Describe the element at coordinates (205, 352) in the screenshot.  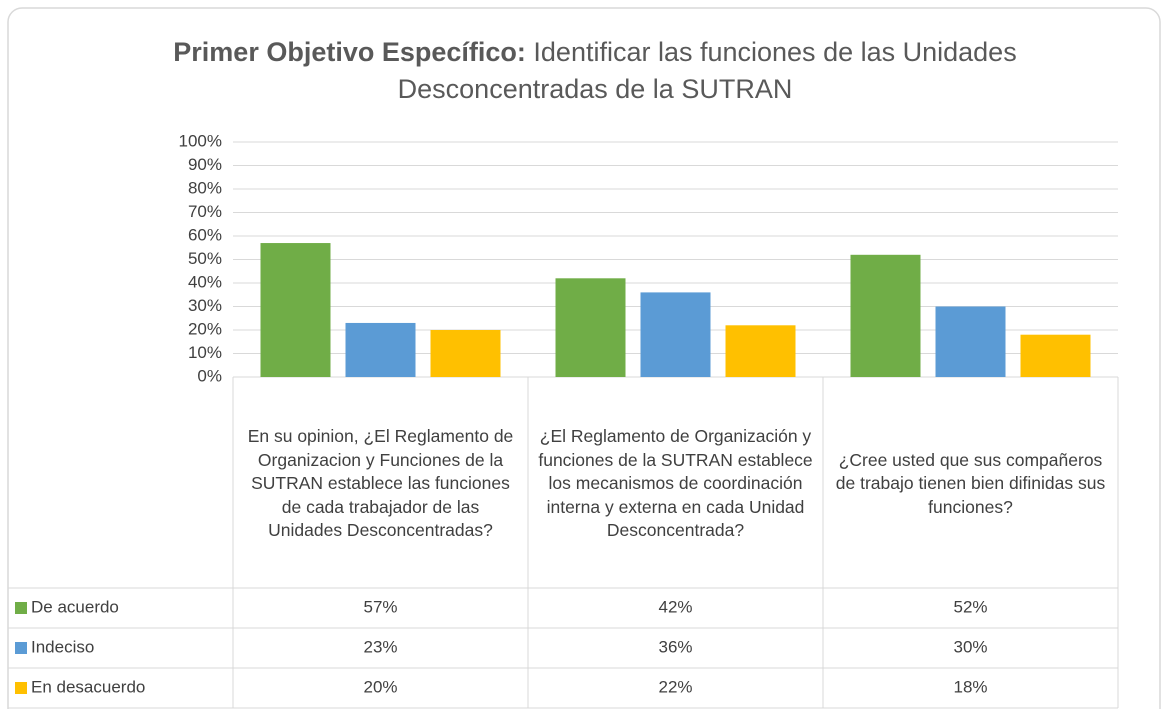
I see `y-tick-label: 10%` at that location.